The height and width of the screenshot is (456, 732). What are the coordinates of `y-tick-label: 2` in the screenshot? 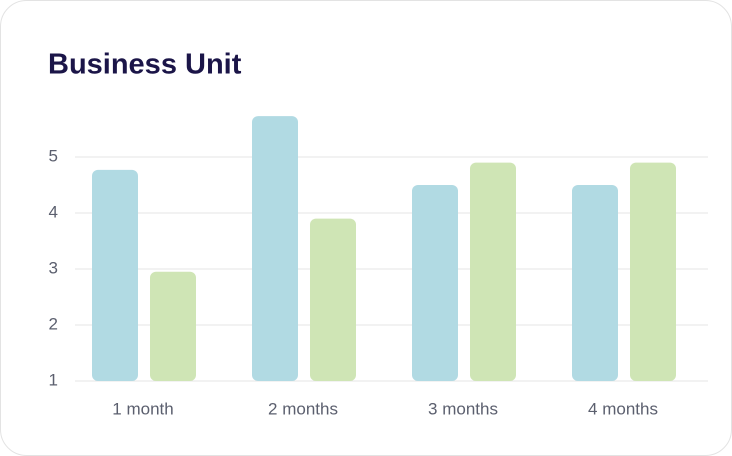 It's located at (53, 323).